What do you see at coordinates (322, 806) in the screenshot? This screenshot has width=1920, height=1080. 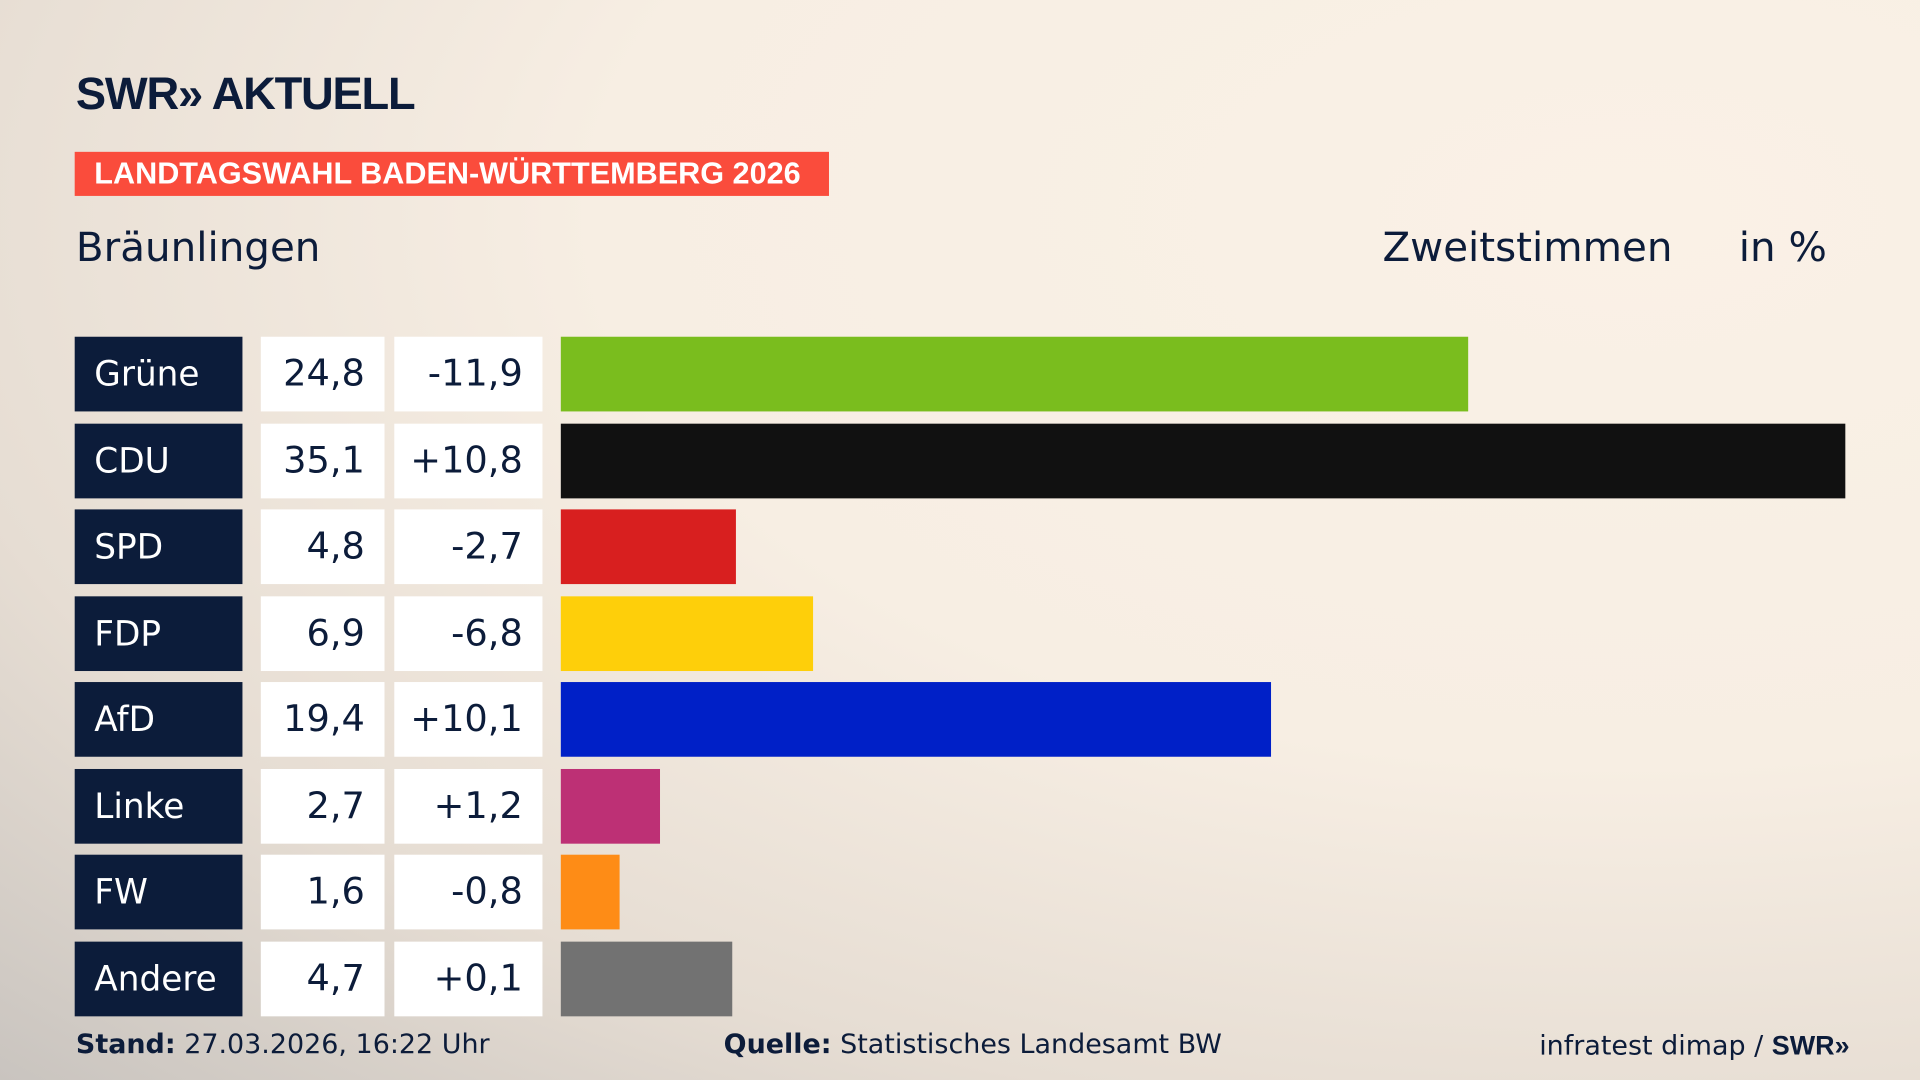 I see `value-label: 2,7` at bounding box center [322, 806].